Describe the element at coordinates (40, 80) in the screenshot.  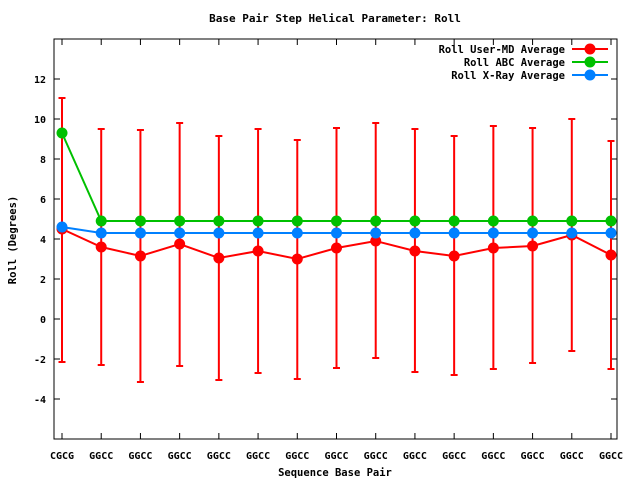
I see `y-tick-label: 12` at that location.